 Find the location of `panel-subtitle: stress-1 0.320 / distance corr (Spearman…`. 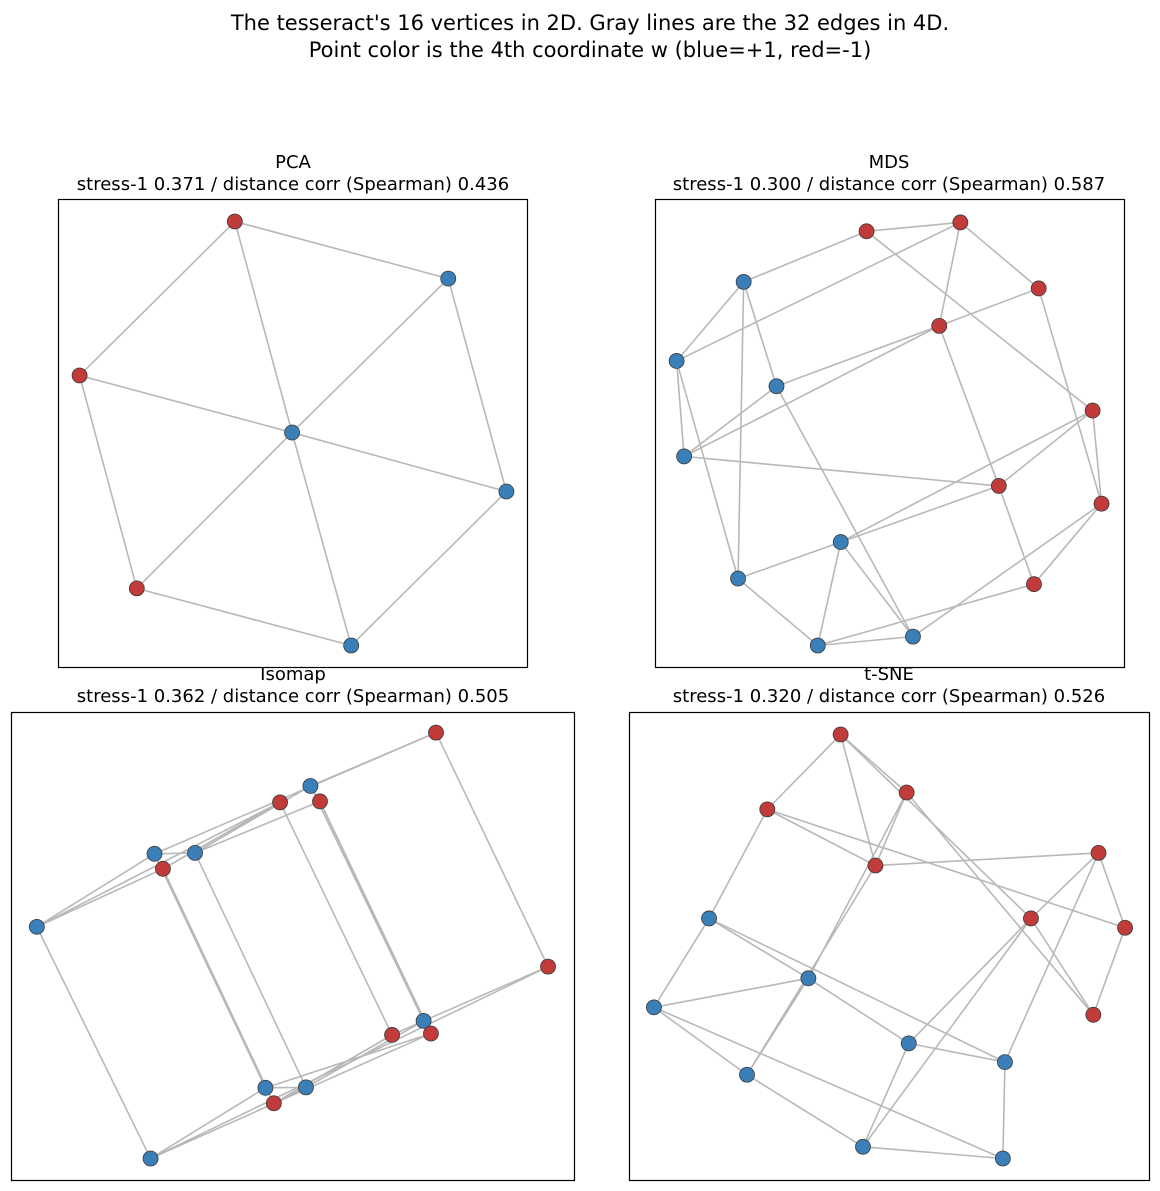

panel-subtitle: stress-1 0.320 / distance corr (Spearman… is located at coordinates (889, 696).